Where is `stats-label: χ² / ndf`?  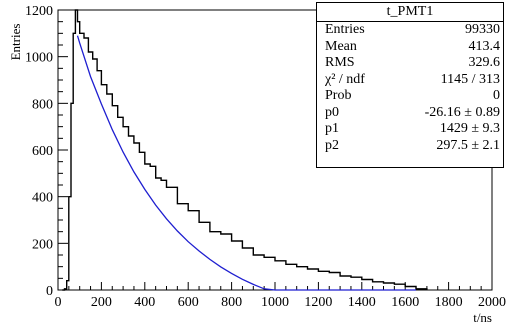 stats-label: χ² / ndf is located at coordinates (345, 79).